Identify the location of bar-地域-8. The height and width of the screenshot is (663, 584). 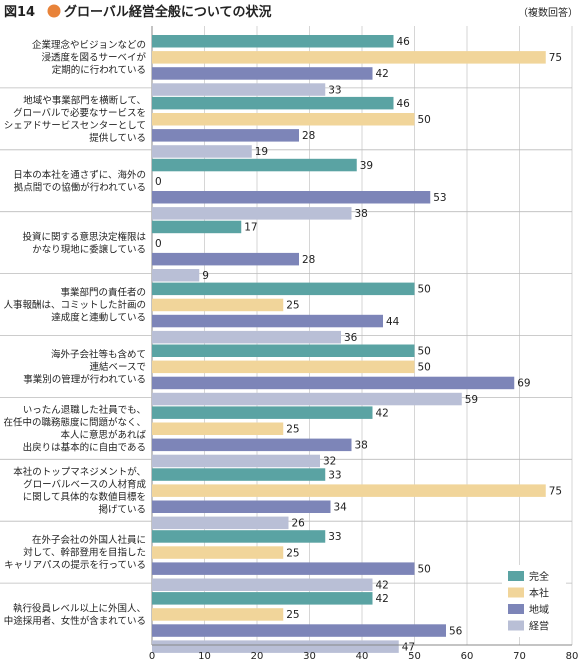
(241, 506).